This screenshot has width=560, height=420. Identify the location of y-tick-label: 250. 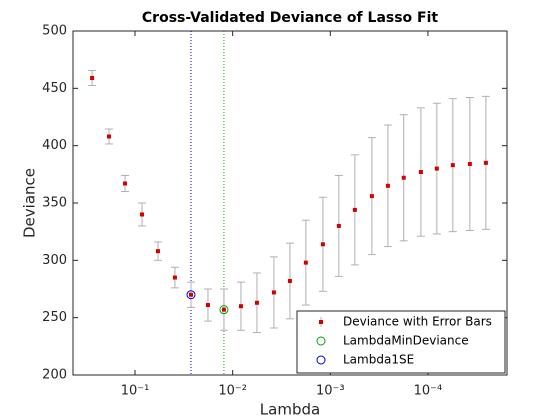
(54, 317).